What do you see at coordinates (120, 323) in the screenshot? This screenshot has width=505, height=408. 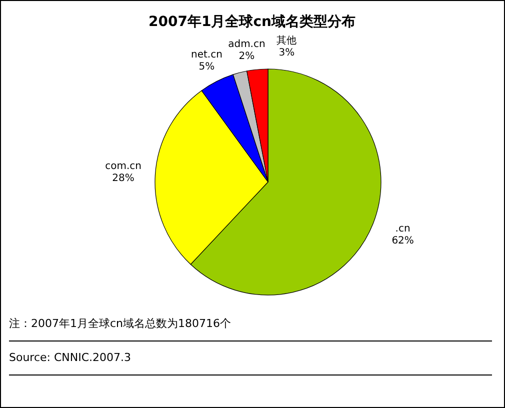 I see `text: 注：2007年1月全球cn域名总数为180716个` at bounding box center [120, 323].